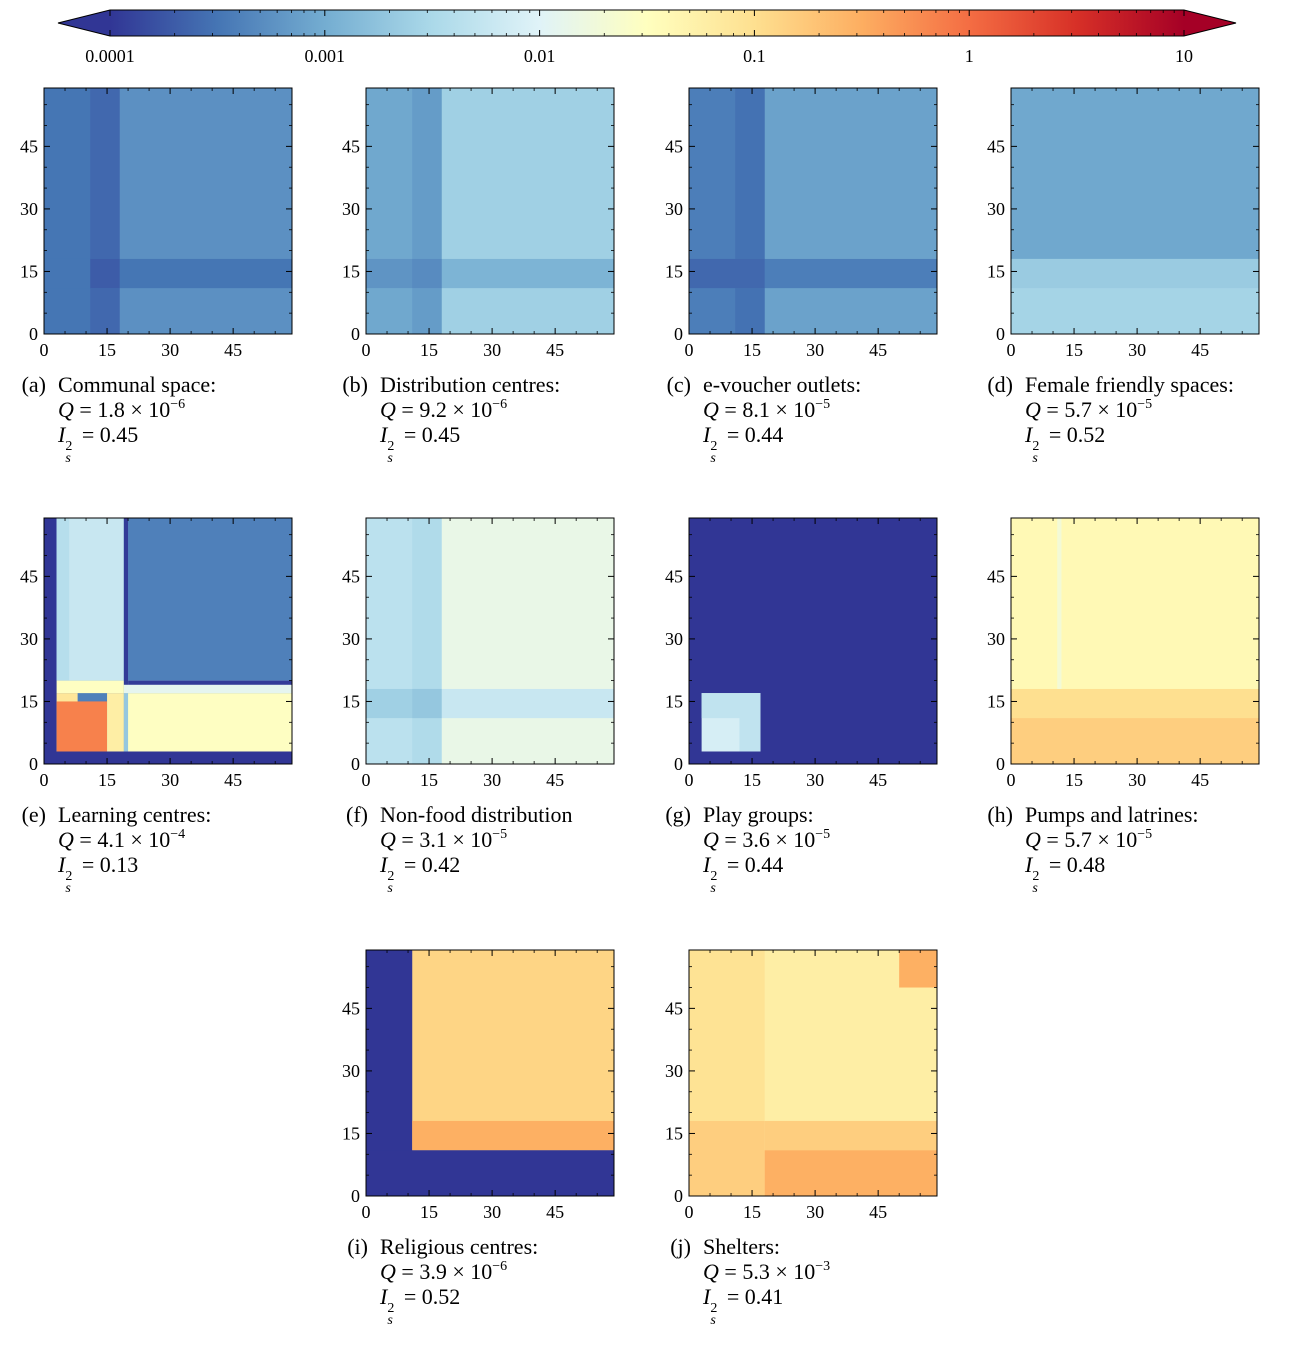  What do you see at coordinates (135, 814) in the screenshot?
I see `panel-title: Learning centres:` at bounding box center [135, 814].